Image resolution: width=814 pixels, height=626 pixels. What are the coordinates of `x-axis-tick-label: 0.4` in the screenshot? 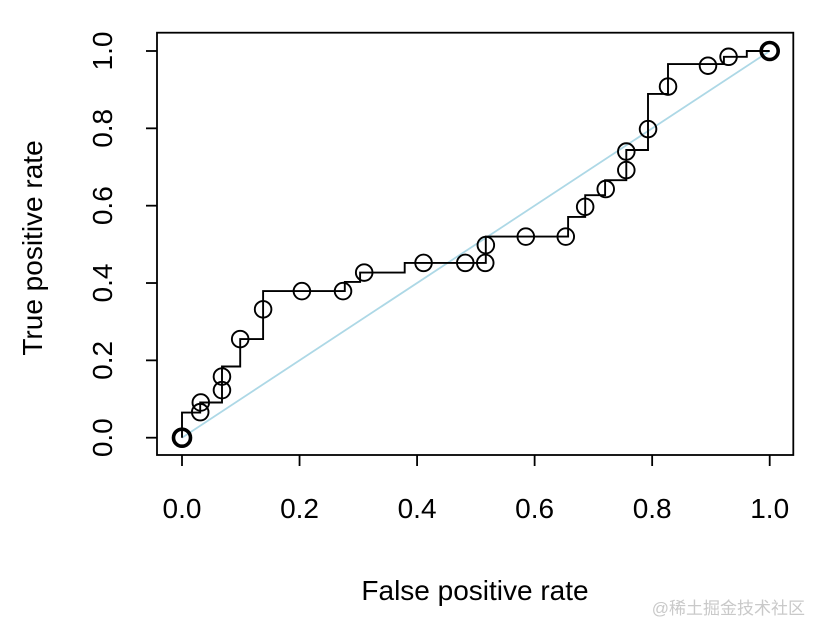 It's located at (417, 508).